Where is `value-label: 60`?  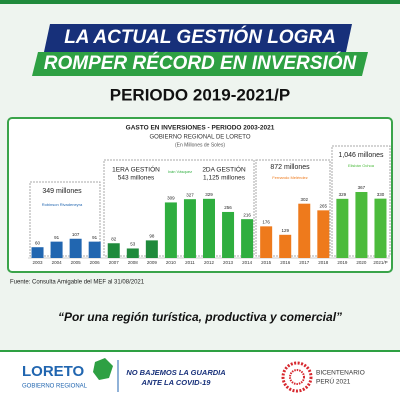
value-label: 60 is located at coordinates (38, 242).